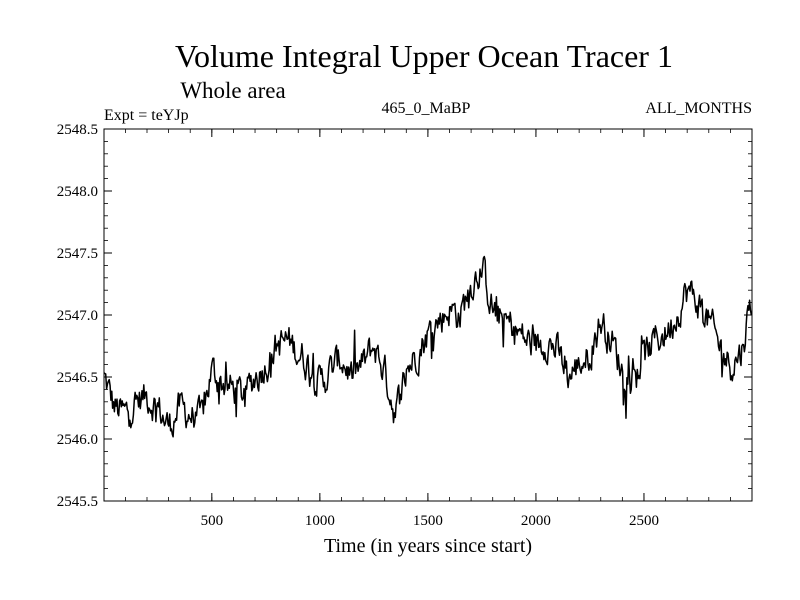 The height and width of the screenshot is (600, 800). Describe the element at coordinates (77, 502) in the screenshot. I see `y-tick-label: 2545.5` at that location.